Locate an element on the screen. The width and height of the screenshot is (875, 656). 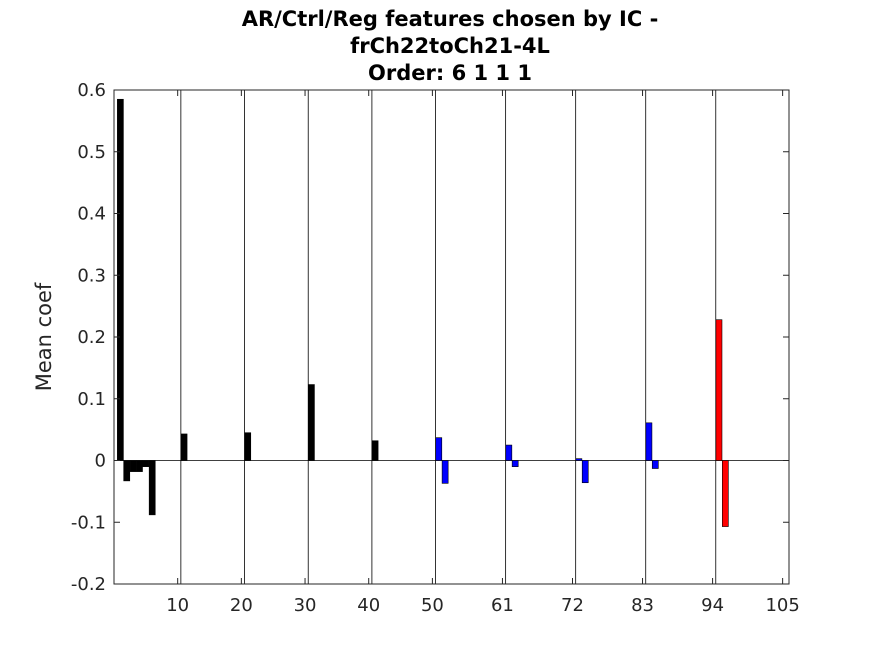
y-tick-label: 0.1 is located at coordinates (91, 399).